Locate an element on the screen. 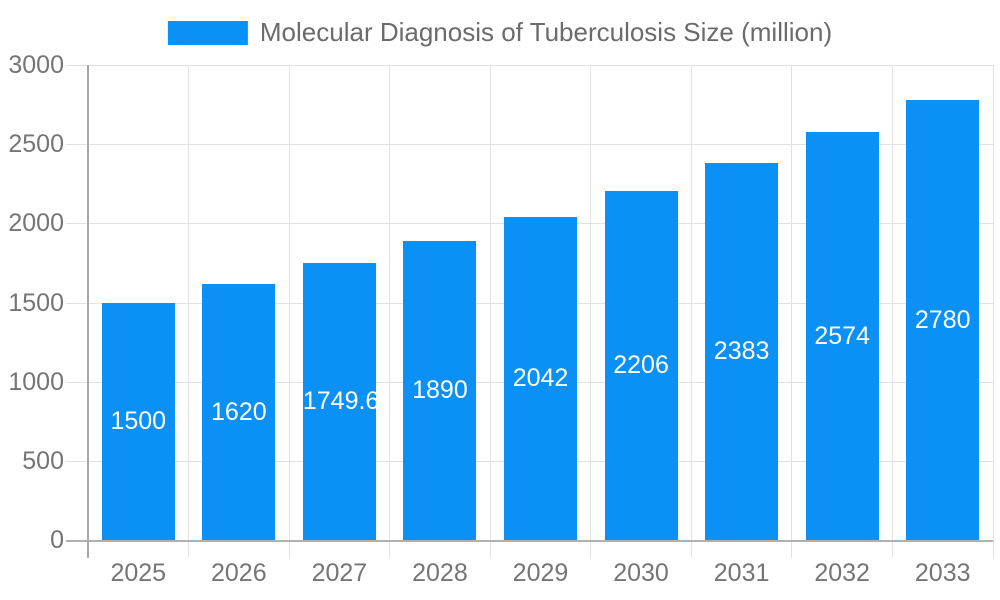 This screenshot has width=1000, height=600. bar-value-label: 2383 is located at coordinates (741, 351).